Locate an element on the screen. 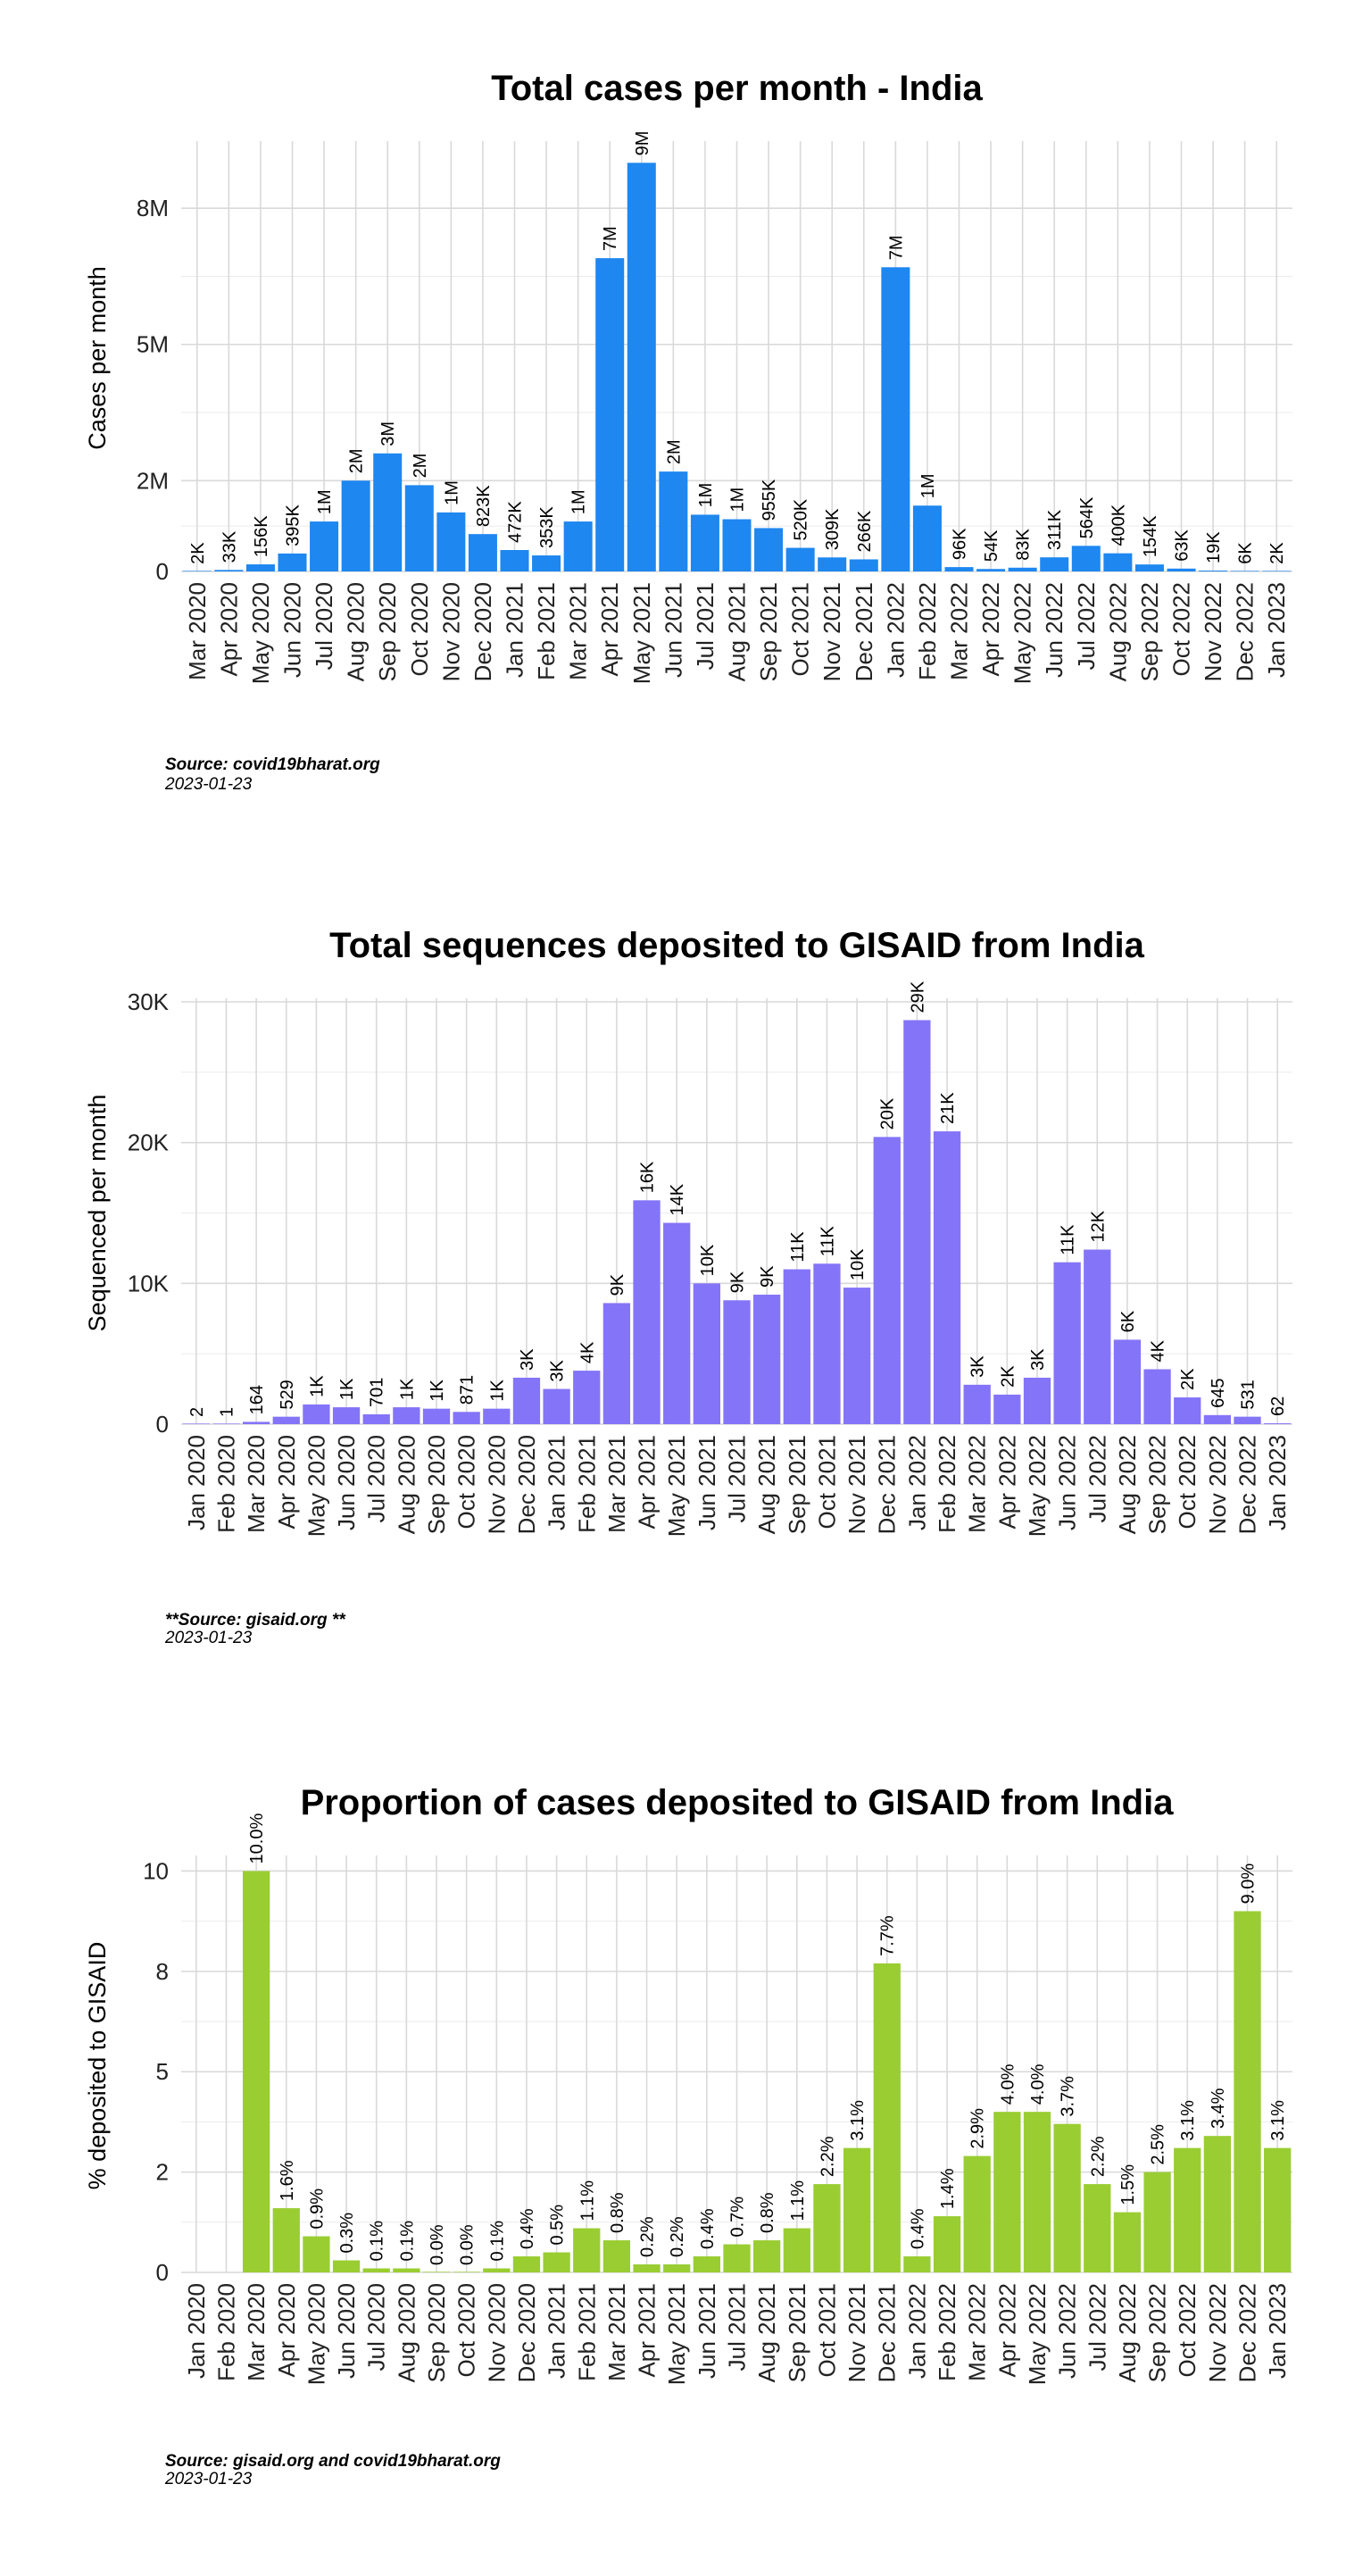  data-label: 0.8% is located at coordinates (617, 2212).